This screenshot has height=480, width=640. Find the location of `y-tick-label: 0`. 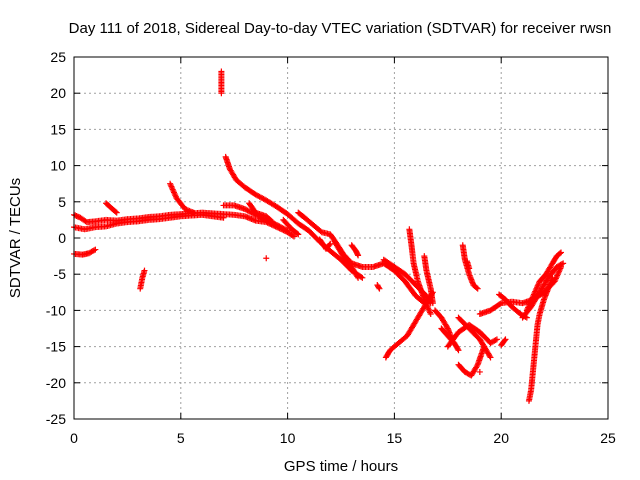

y-tick-label: 0 is located at coordinates (62, 238).